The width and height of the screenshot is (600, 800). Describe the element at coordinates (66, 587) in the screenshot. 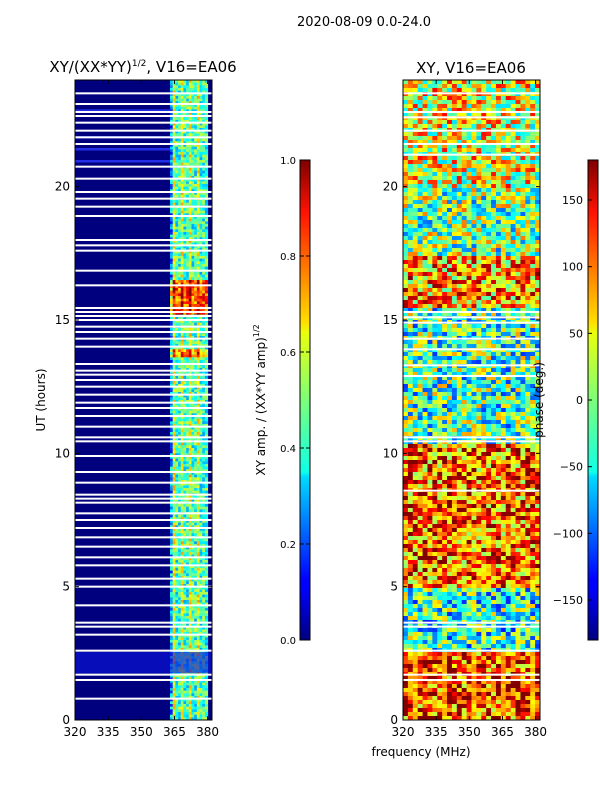

I see `y-tick-label: 5` at that location.